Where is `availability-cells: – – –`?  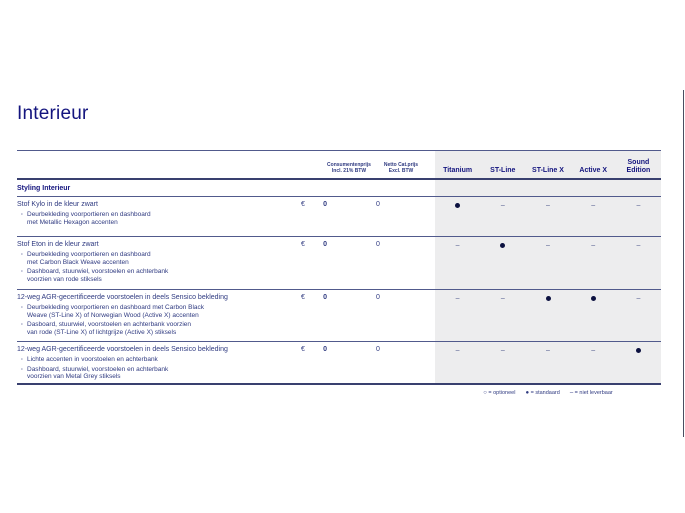
availability-cells: – – – is located at coordinates (548, 298).